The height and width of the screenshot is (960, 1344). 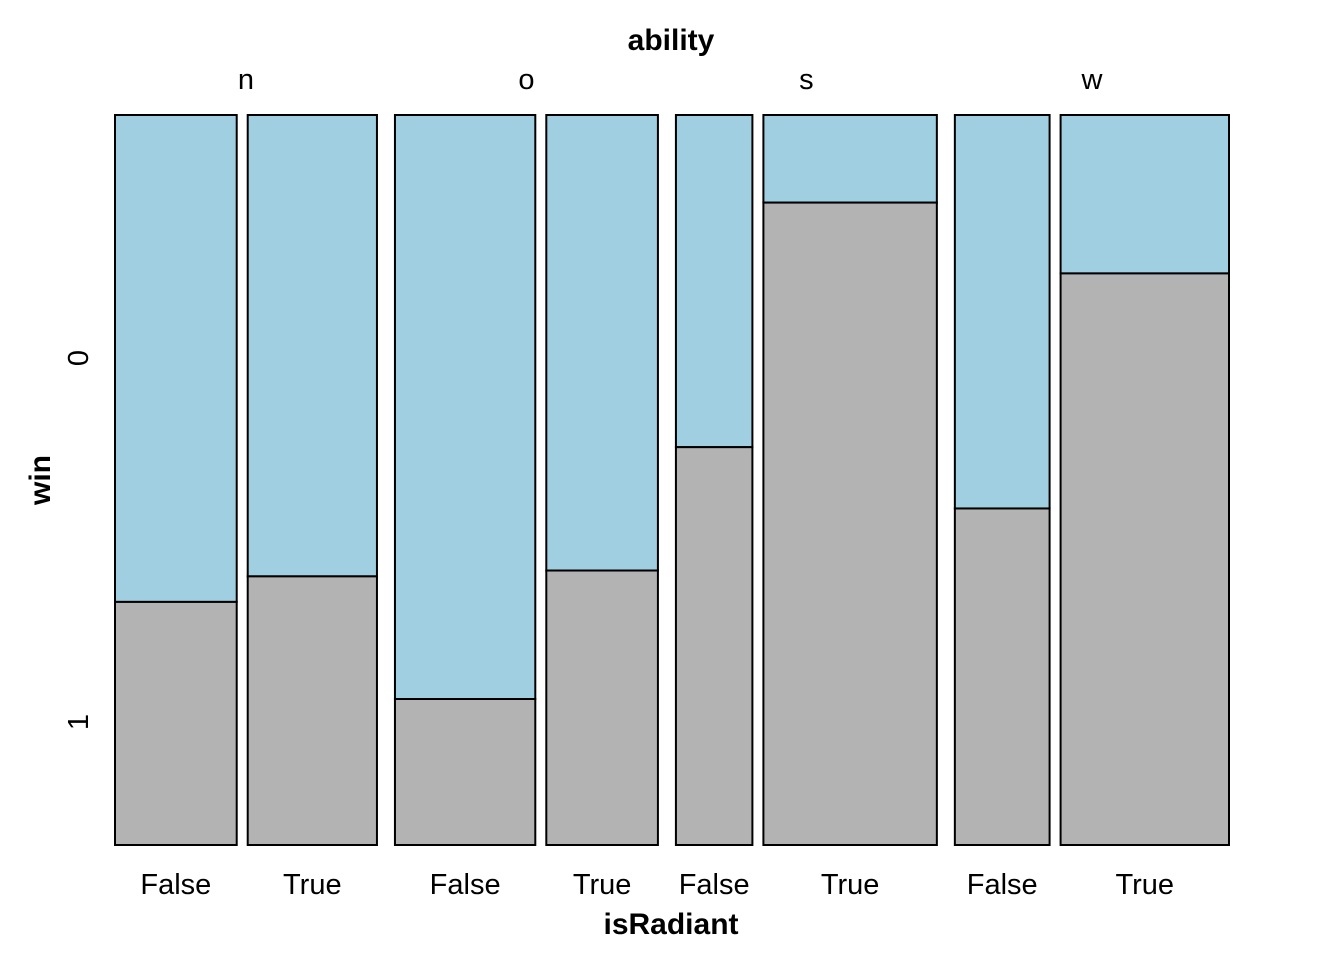 I want to click on x-axis-title: isRadiant, so click(x=670, y=924).